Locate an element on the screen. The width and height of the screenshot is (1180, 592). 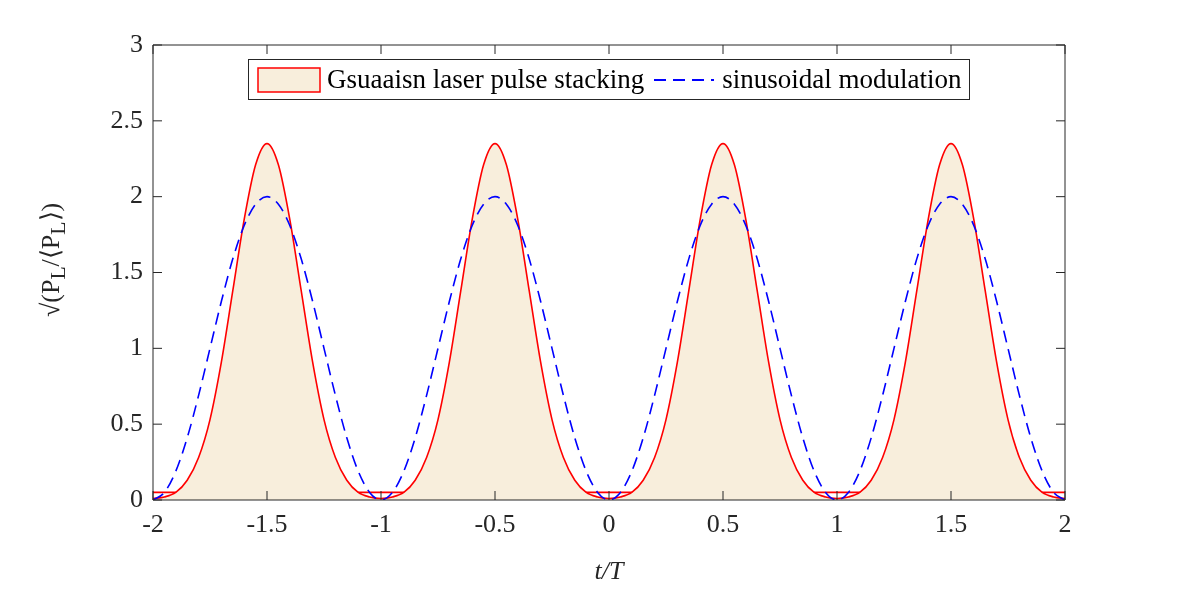
y-tick-label: 3 is located at coordinates (136, 43).